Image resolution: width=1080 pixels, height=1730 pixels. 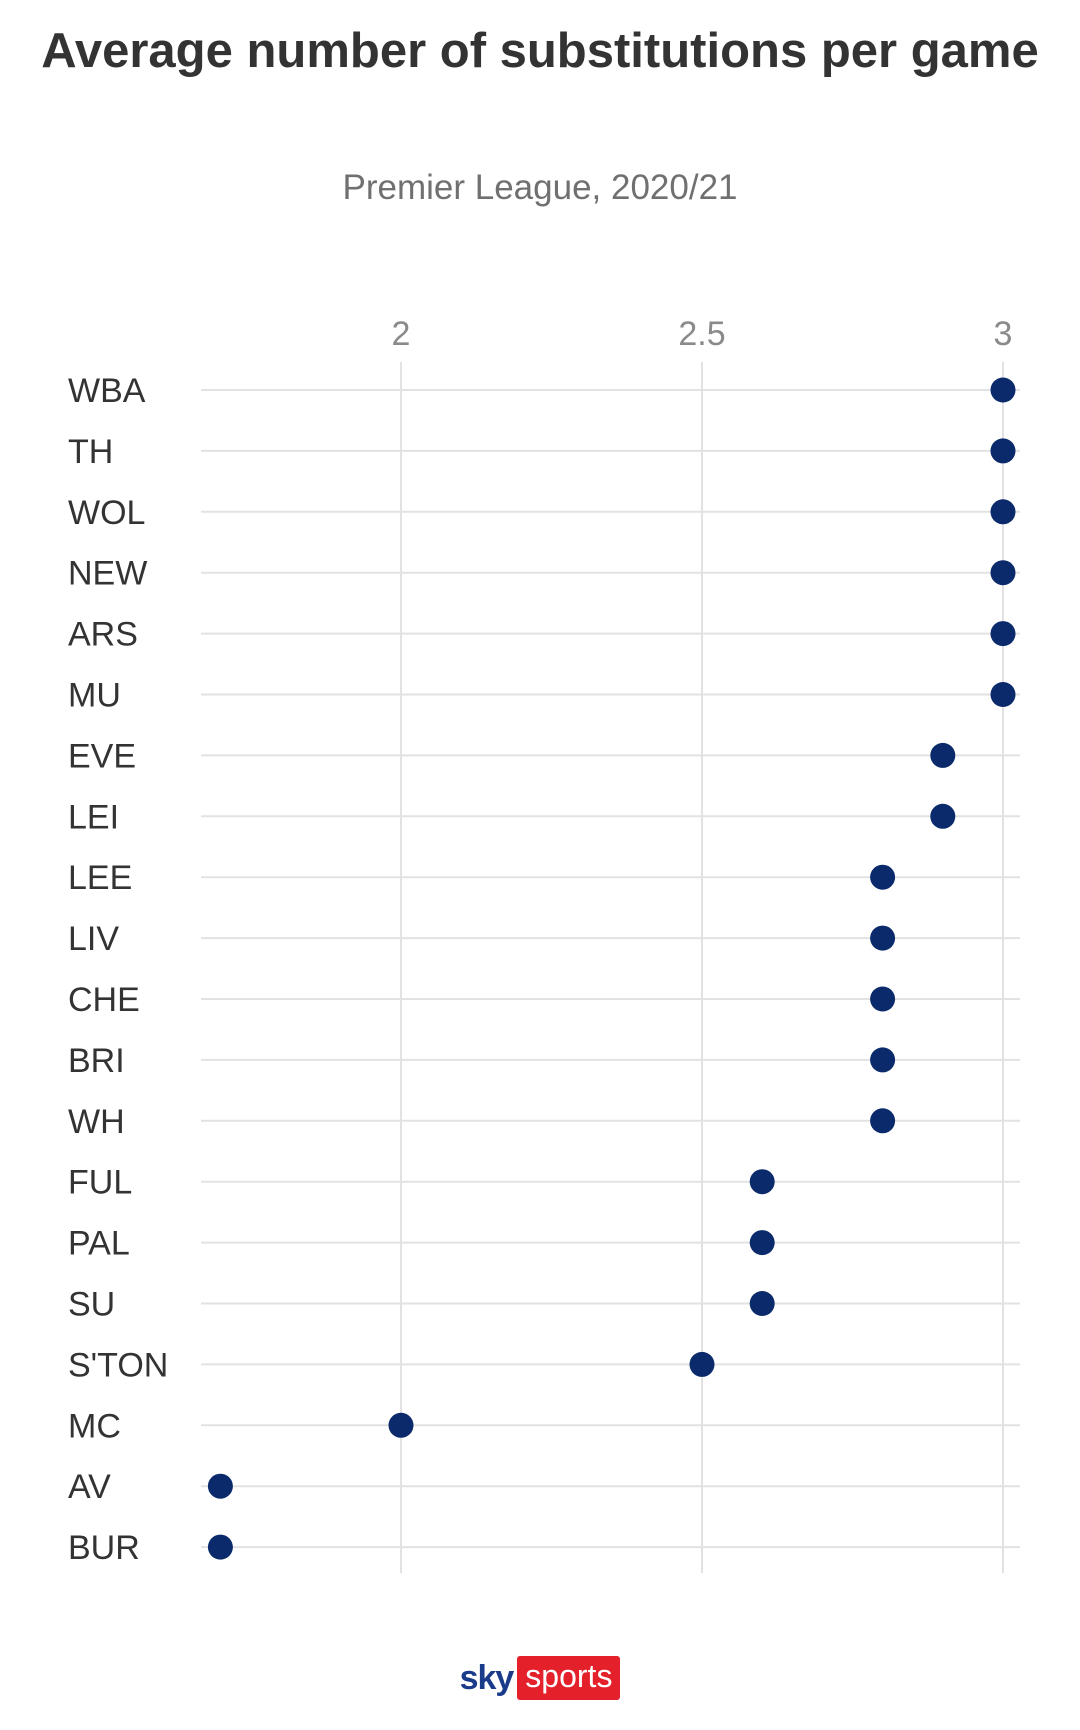 What do you see at coordinates (100, 1183) in the screenshot?
I see `category-label: FUL` at bounding box center [100, 1183].